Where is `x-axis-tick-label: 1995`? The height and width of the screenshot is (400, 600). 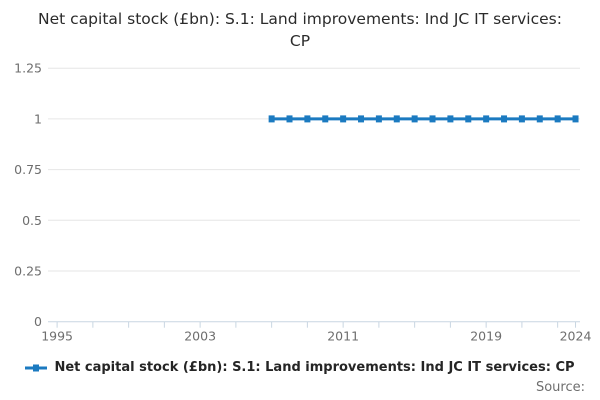
x-axis-tick-label: 1995 is located at coordinates (57, 336).